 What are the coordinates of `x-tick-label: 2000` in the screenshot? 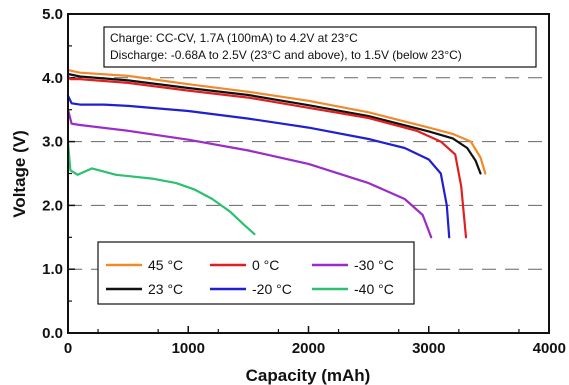 It's located at (308, 348).